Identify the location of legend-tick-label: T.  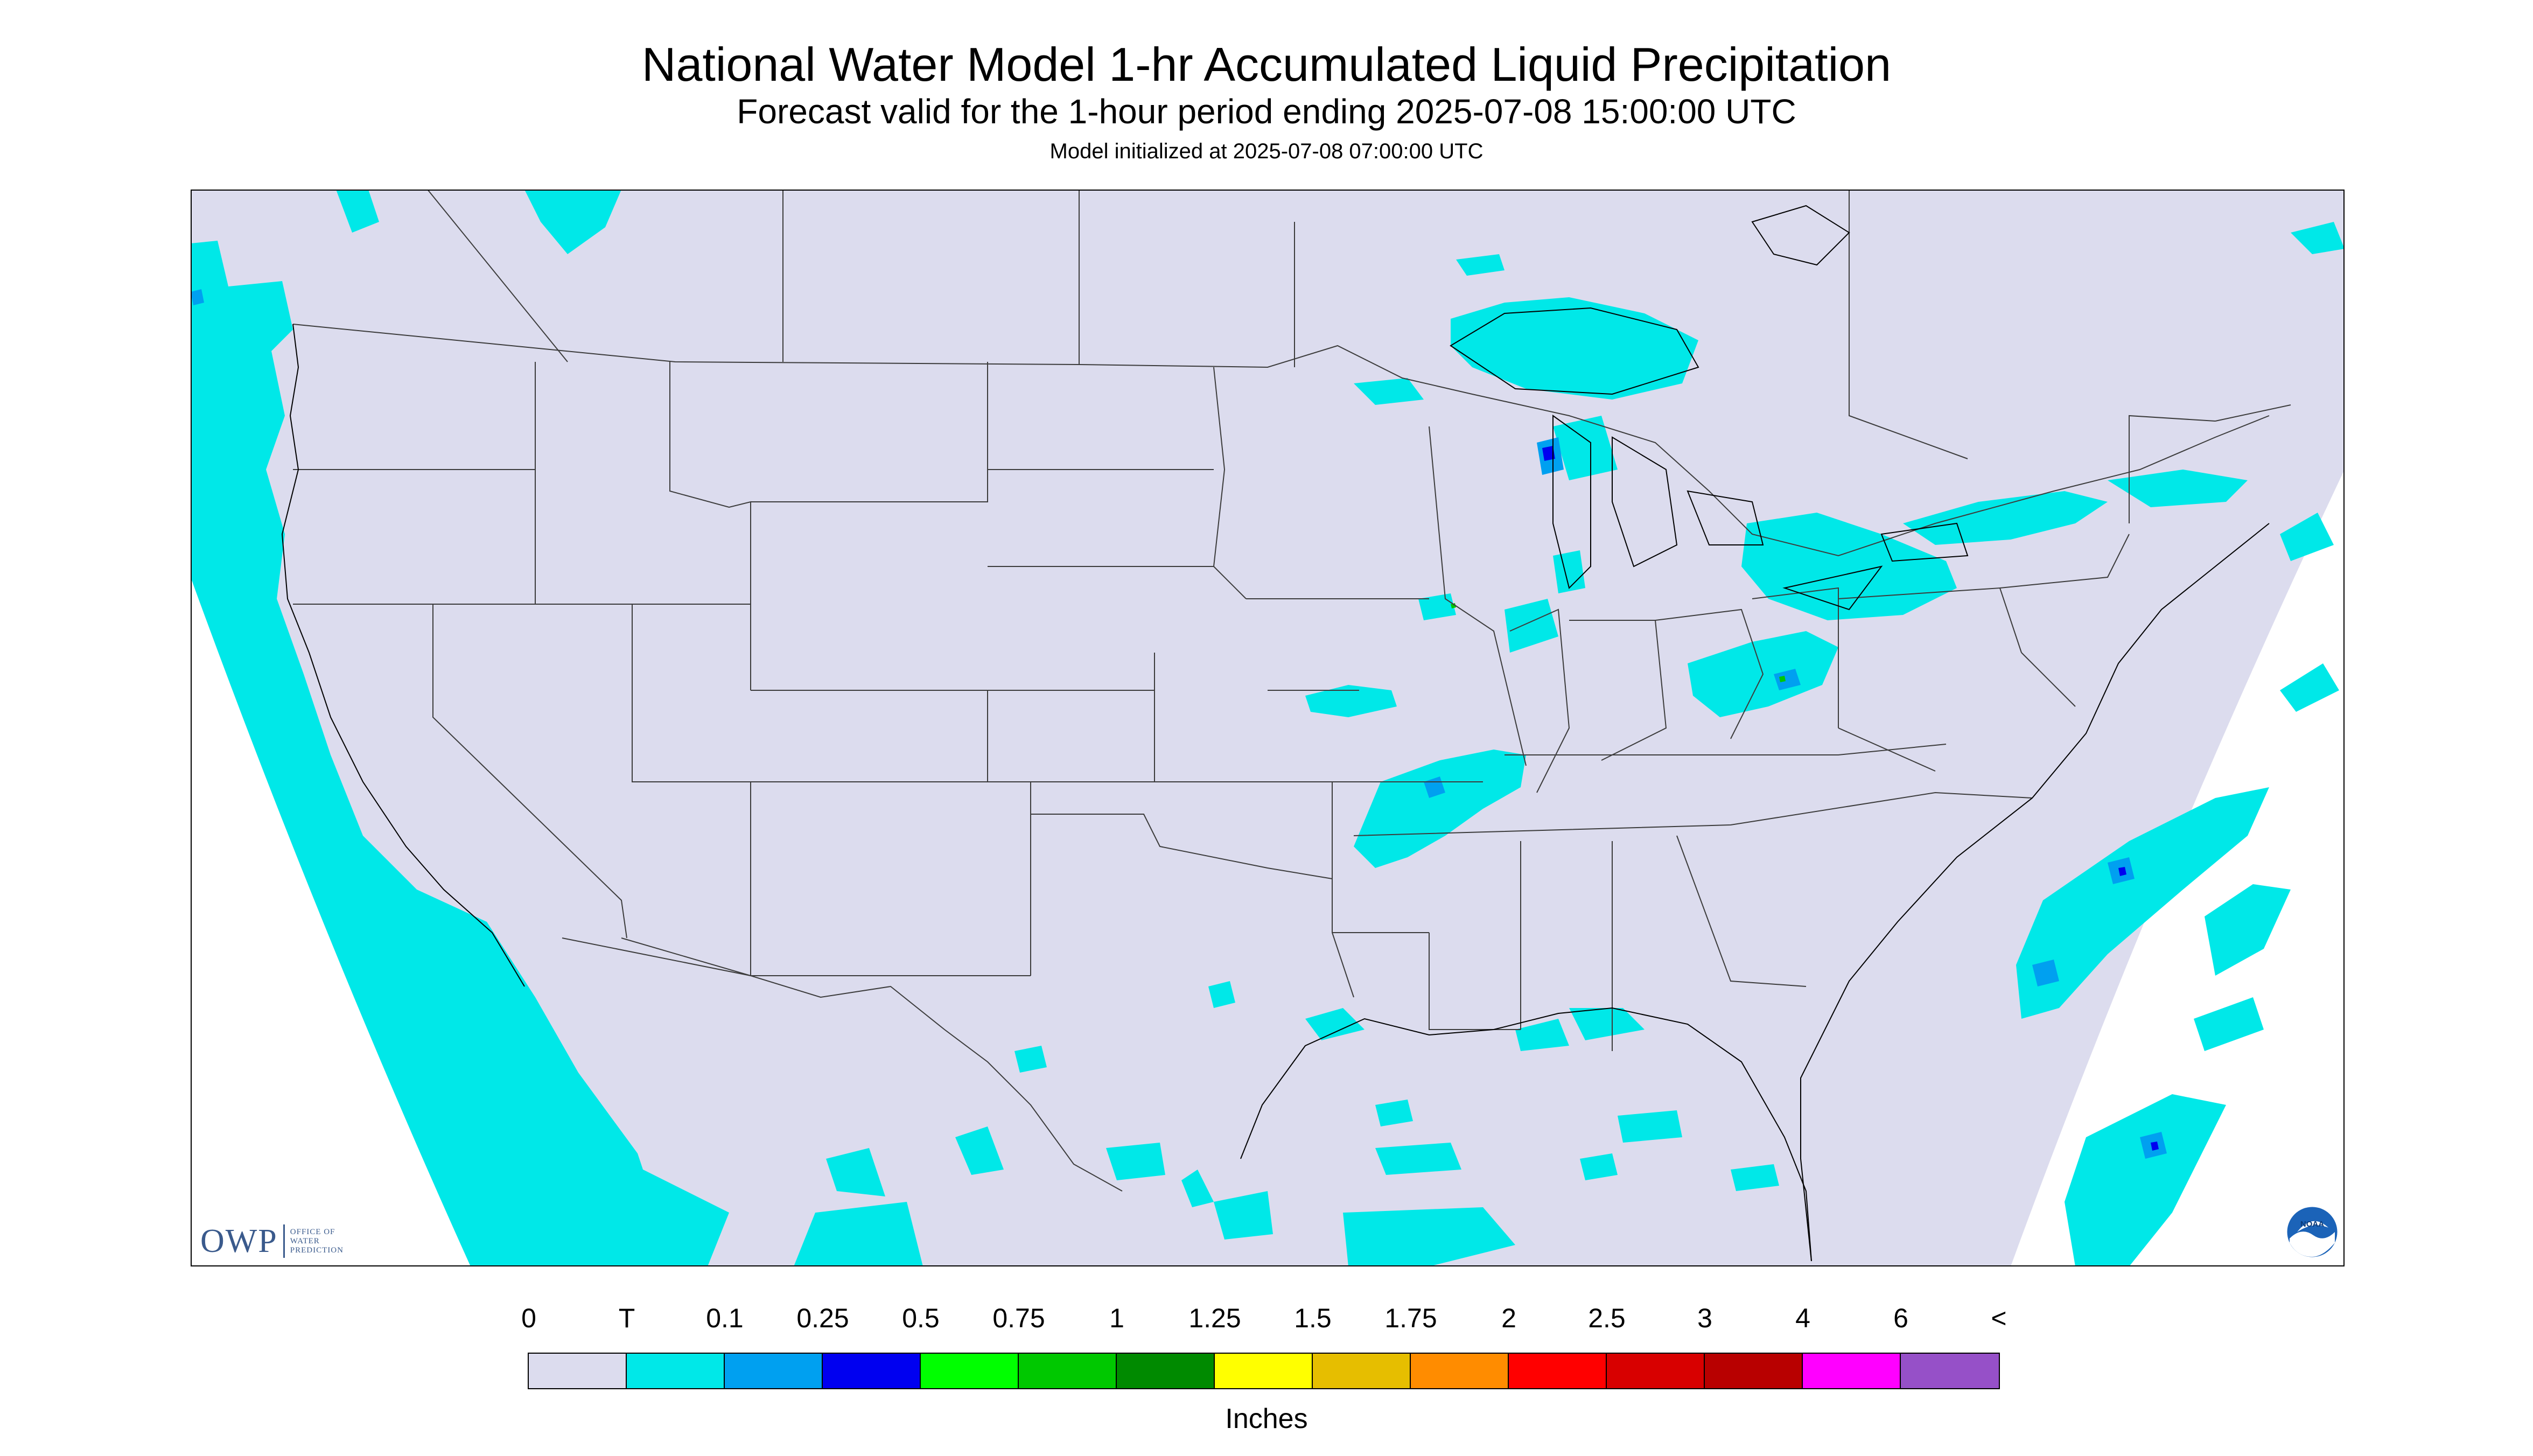
(627, 1318).